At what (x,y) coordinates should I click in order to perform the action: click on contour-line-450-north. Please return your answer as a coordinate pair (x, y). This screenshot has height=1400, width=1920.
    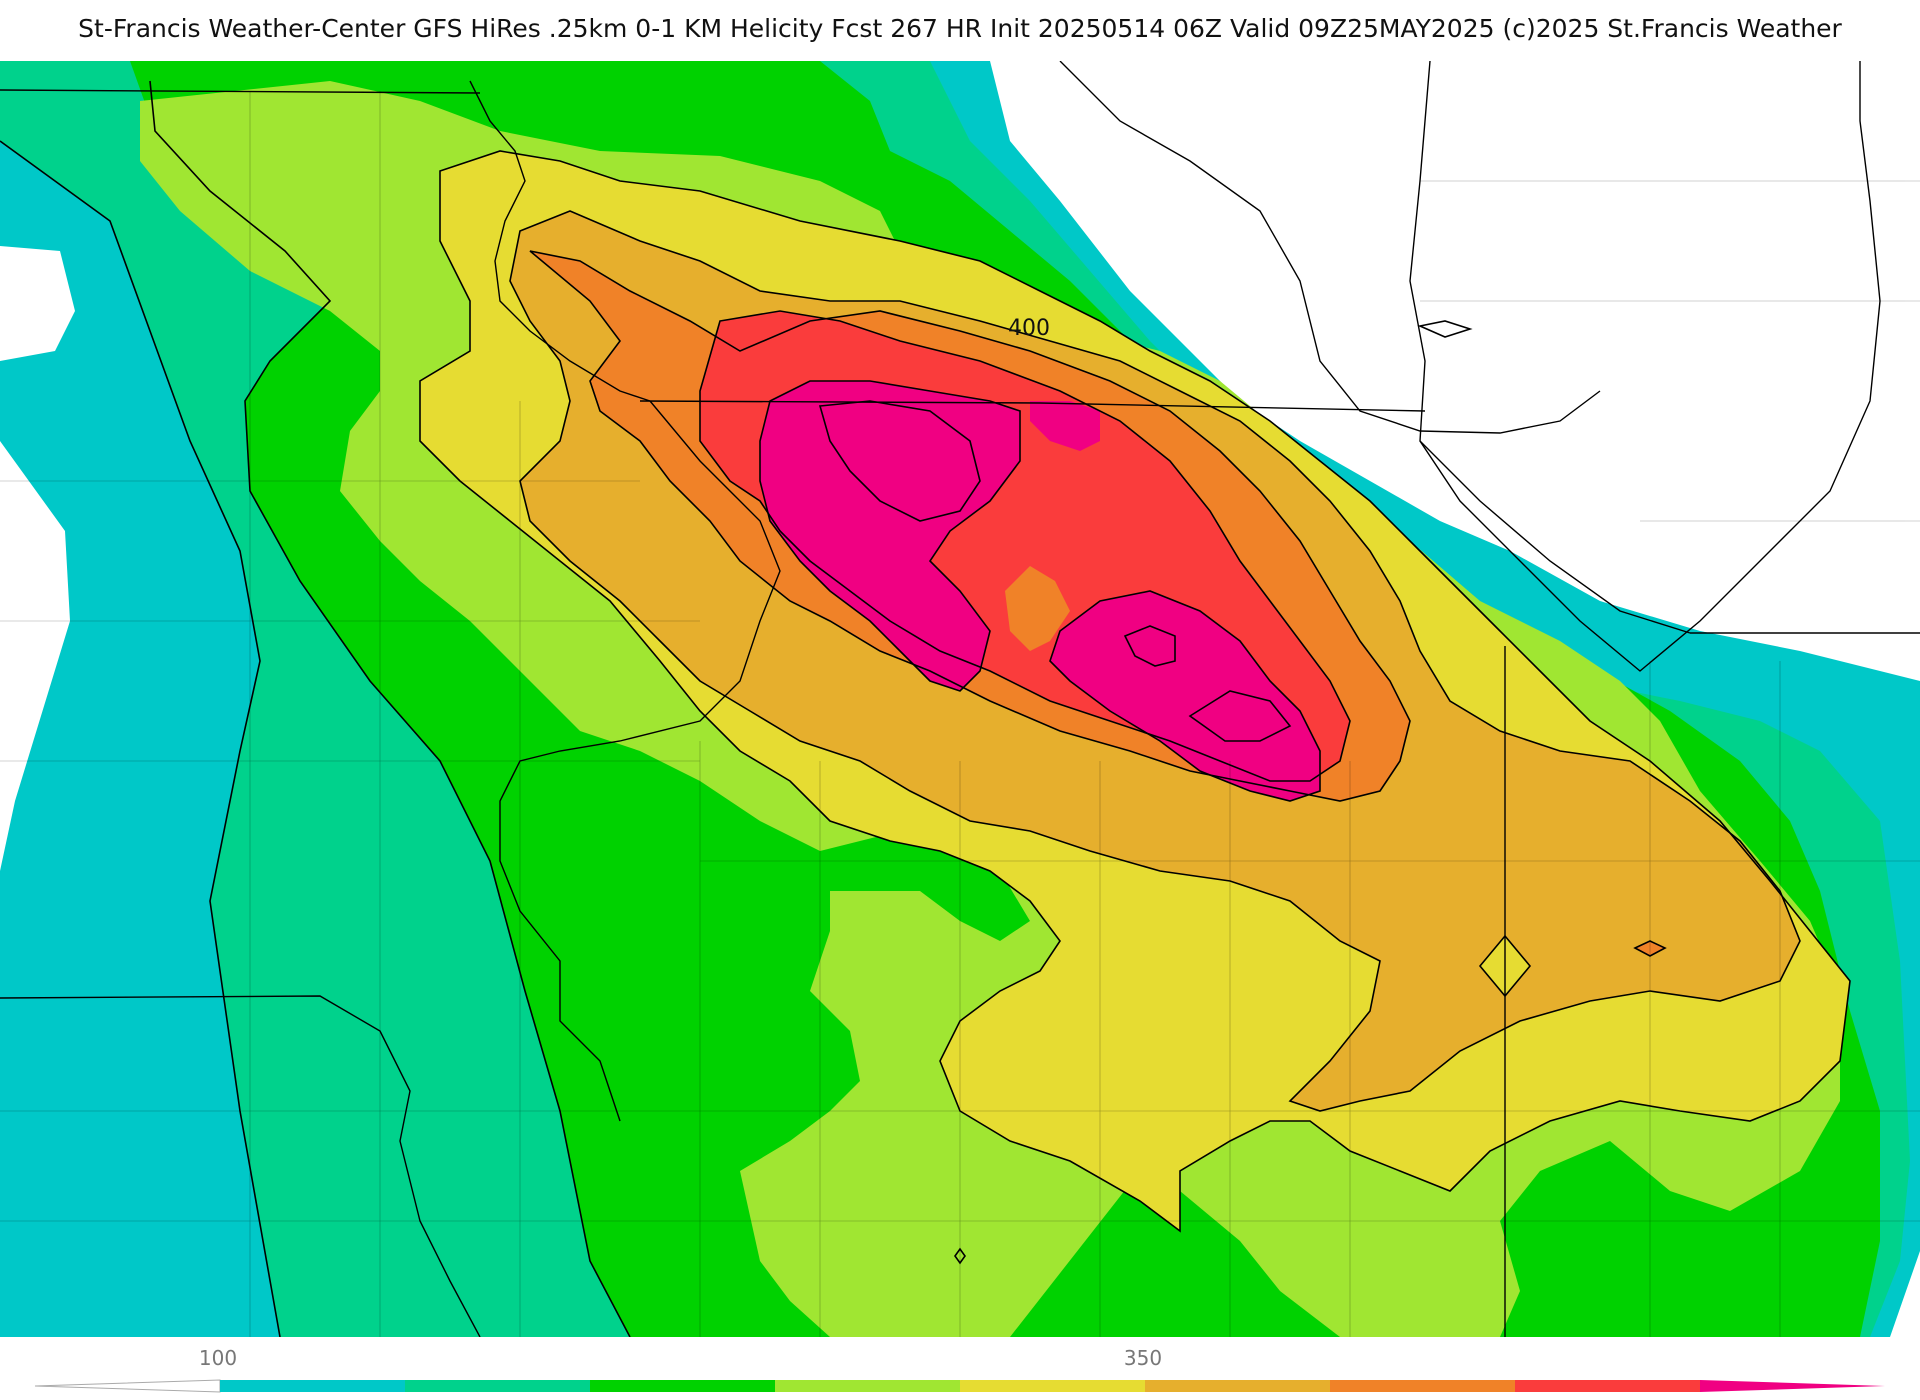
    Looking at the image, I should click on (890, 536).